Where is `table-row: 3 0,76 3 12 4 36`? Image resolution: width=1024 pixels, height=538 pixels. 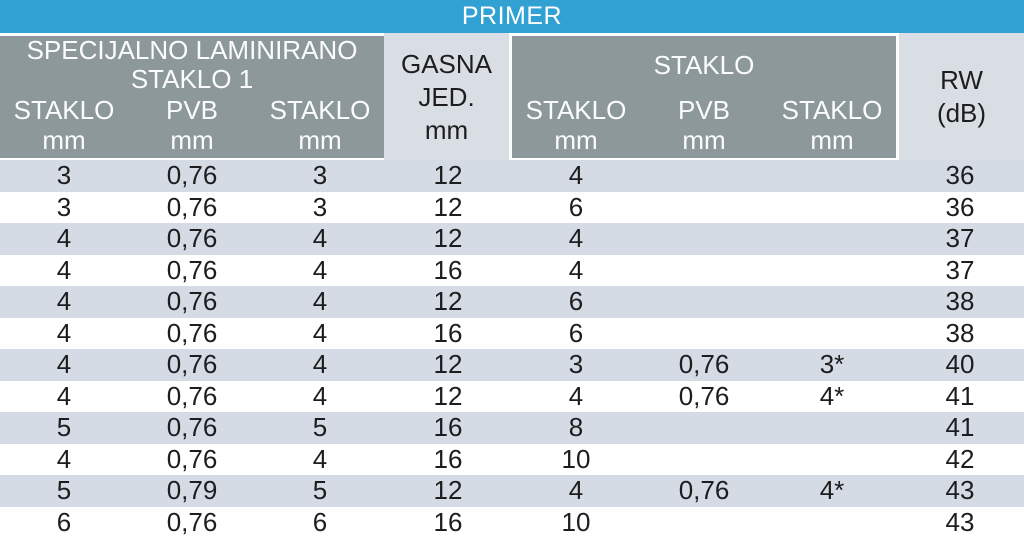
table-row: 3 0,76 3 12 4 36 is located at coordinates (512, 176).